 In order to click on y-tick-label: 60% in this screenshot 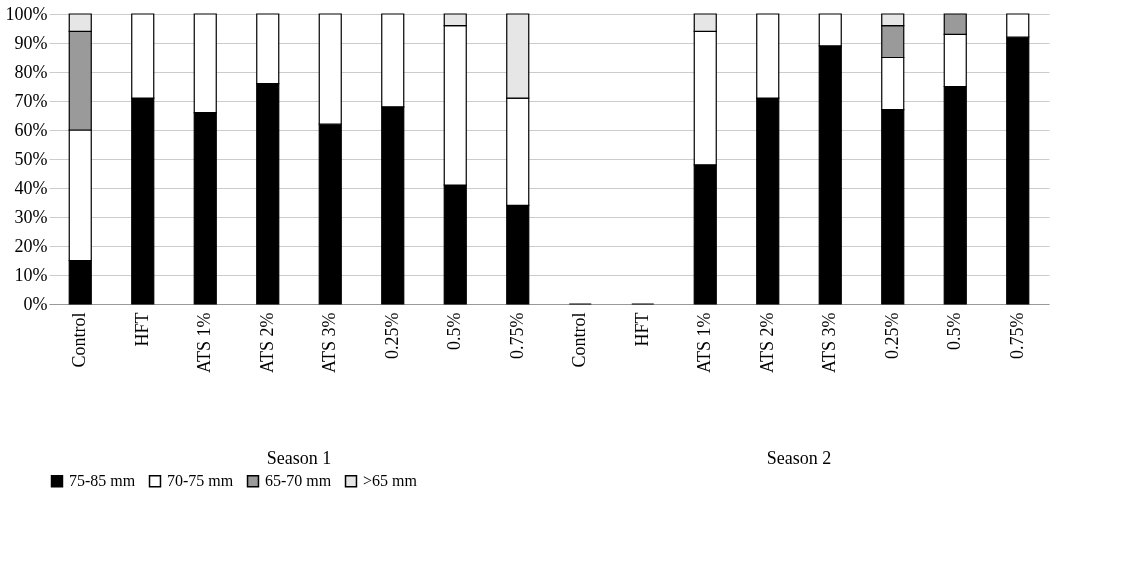, I will do `click(31, 129)`.